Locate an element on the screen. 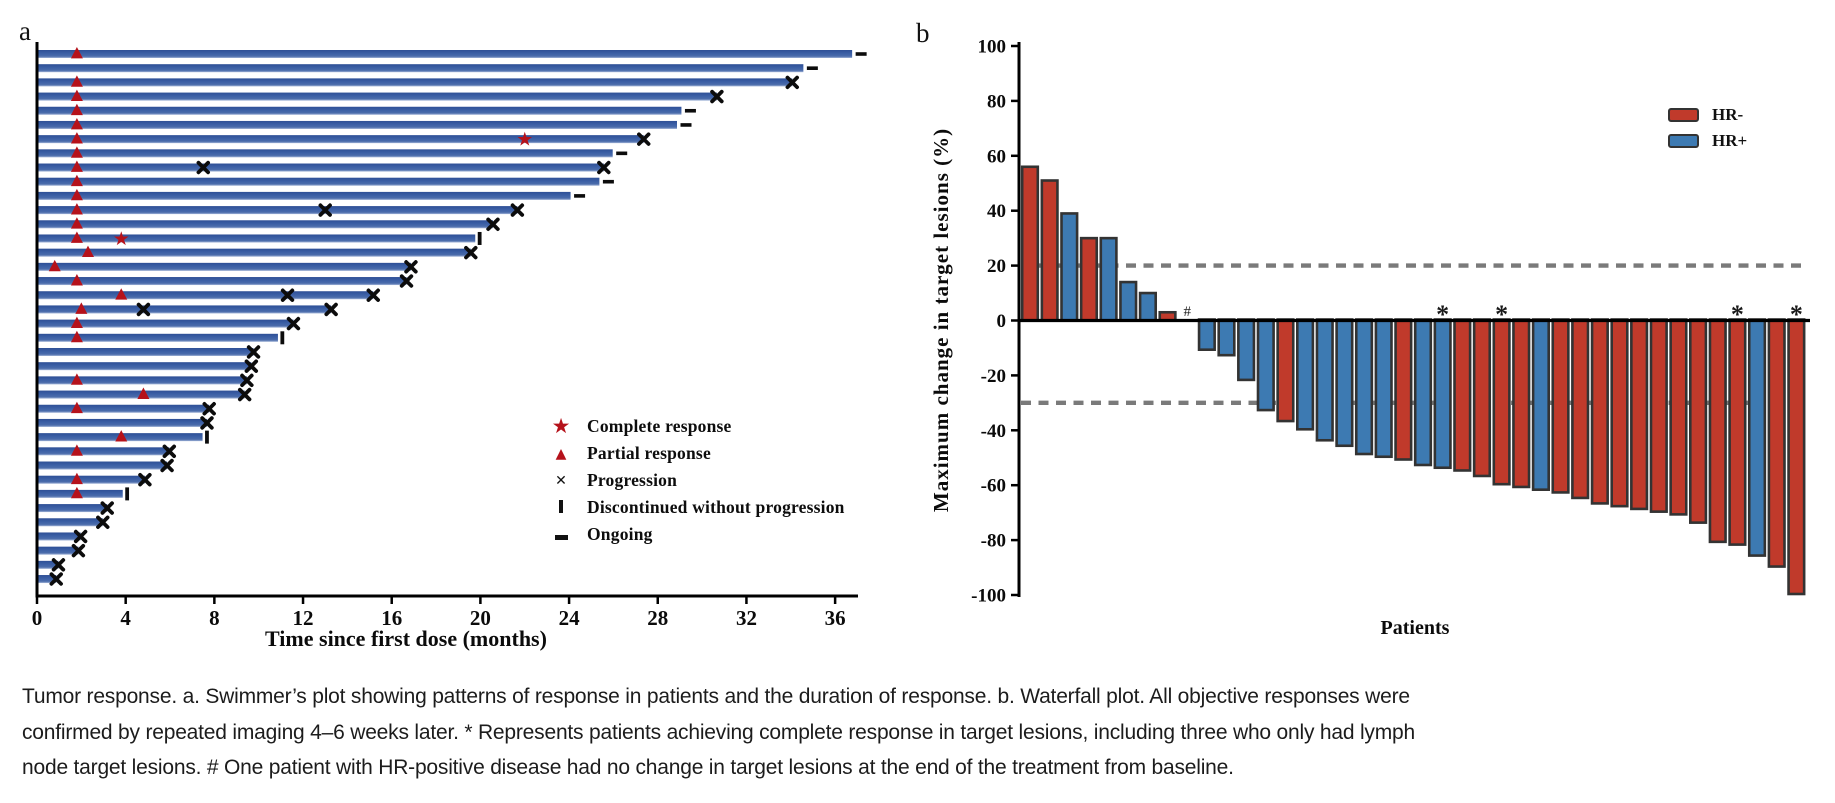 The image size is (1835, 803). legend-label: Partial response is located at coordinates (649, 453).